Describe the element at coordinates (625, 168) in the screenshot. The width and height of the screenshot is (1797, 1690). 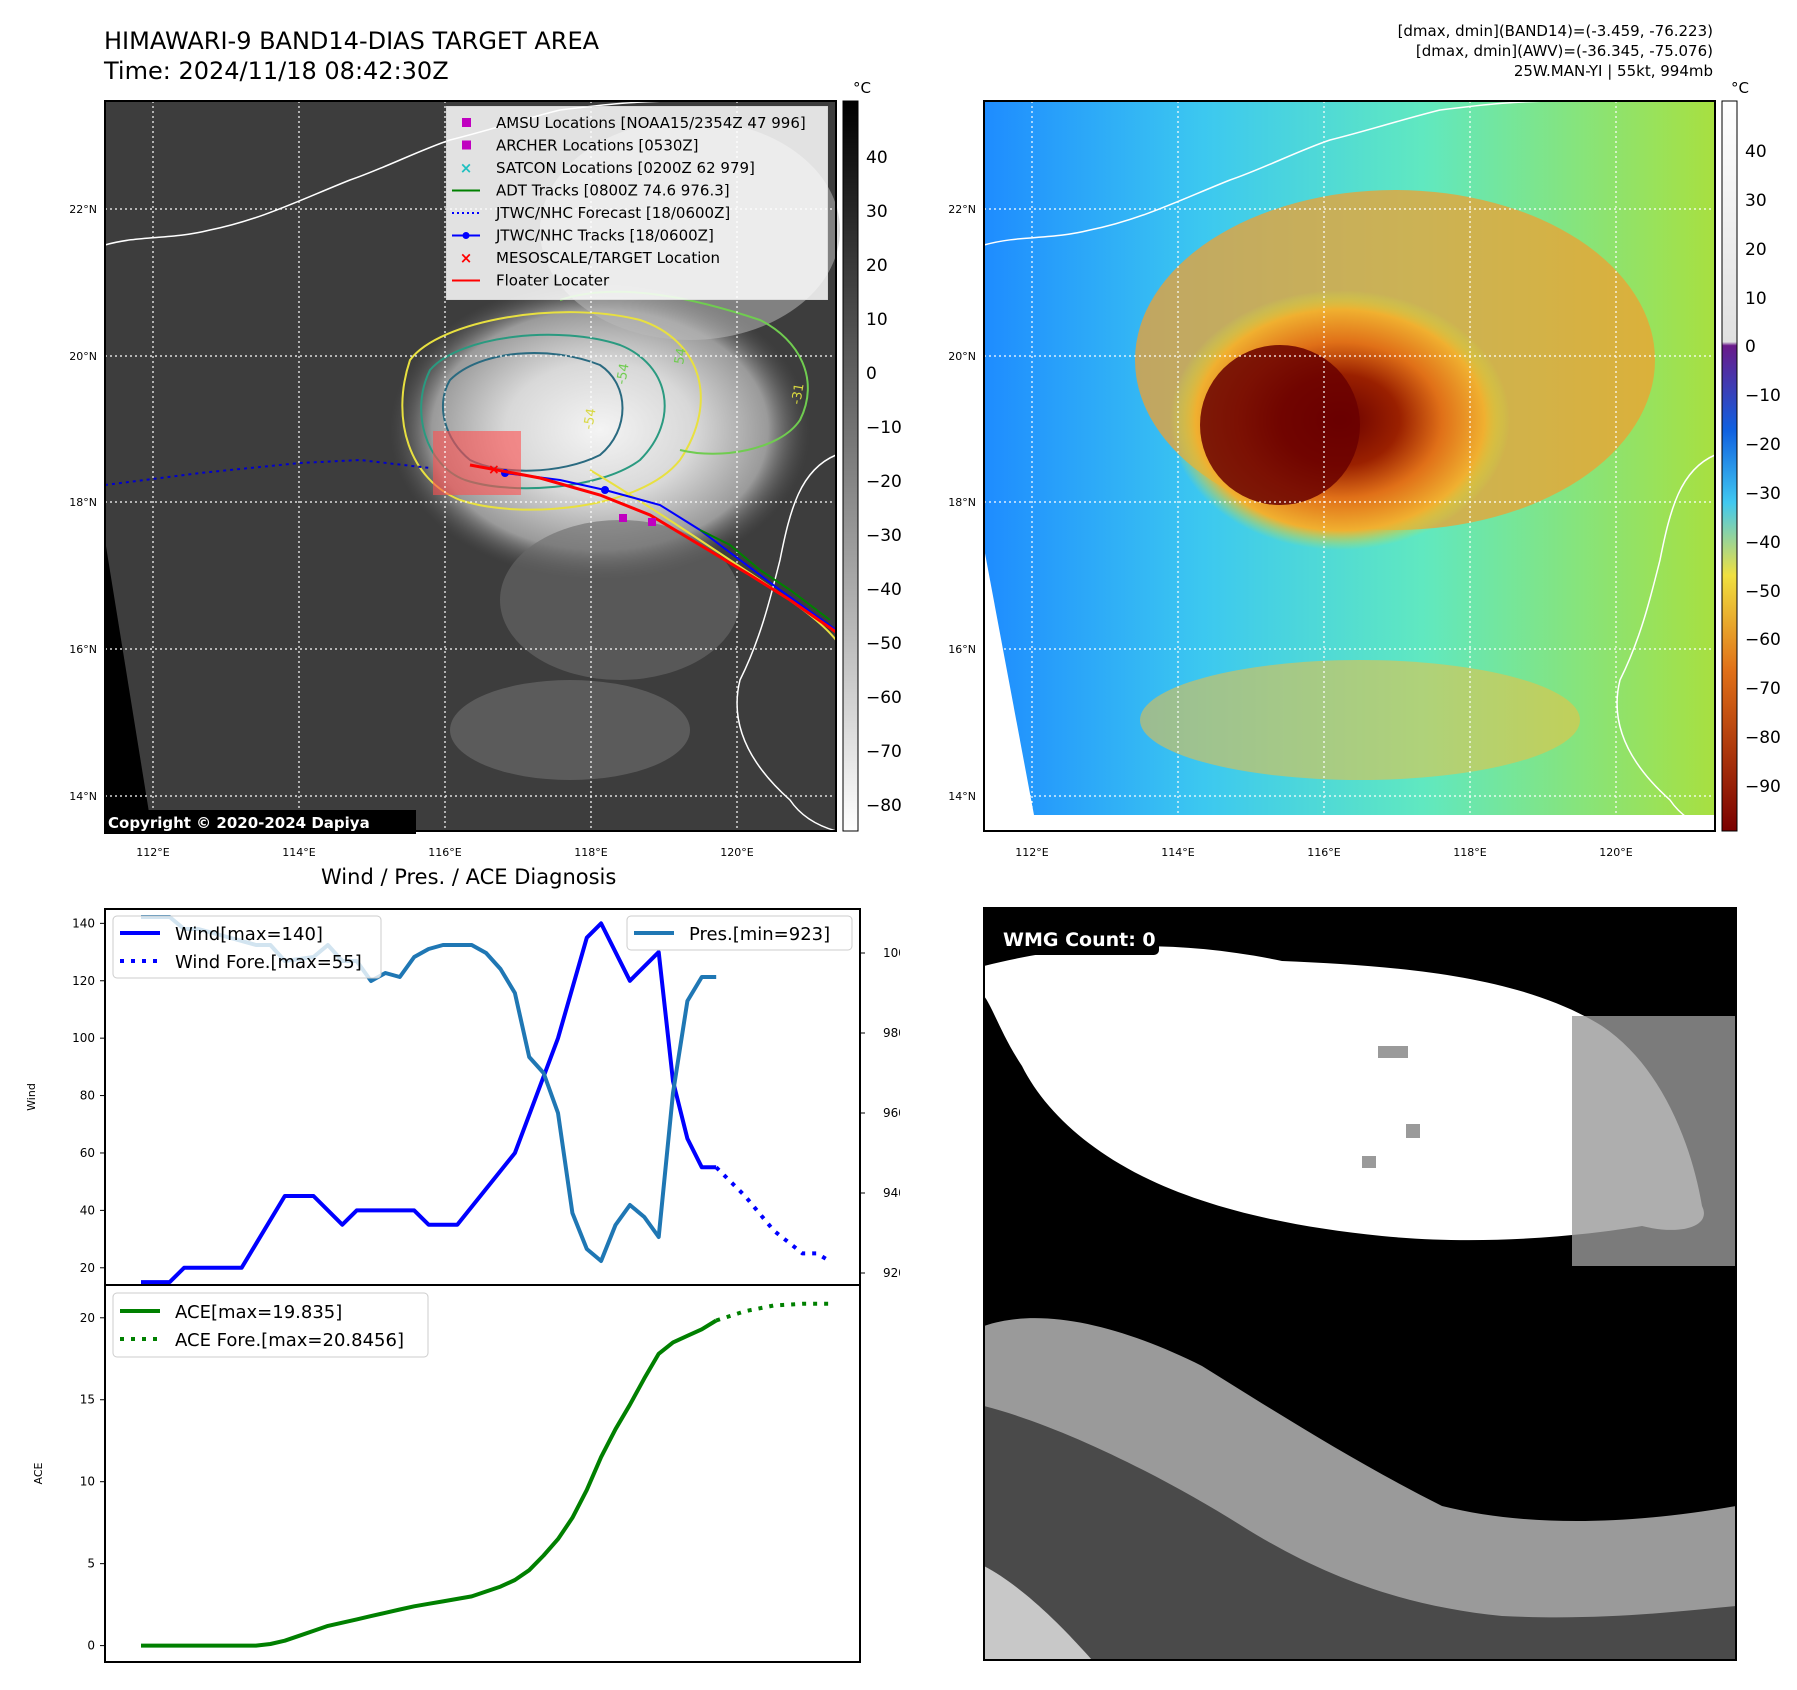
I see `ir-legend-label: SATCON Locations [0200Z 62 979]` at that location.